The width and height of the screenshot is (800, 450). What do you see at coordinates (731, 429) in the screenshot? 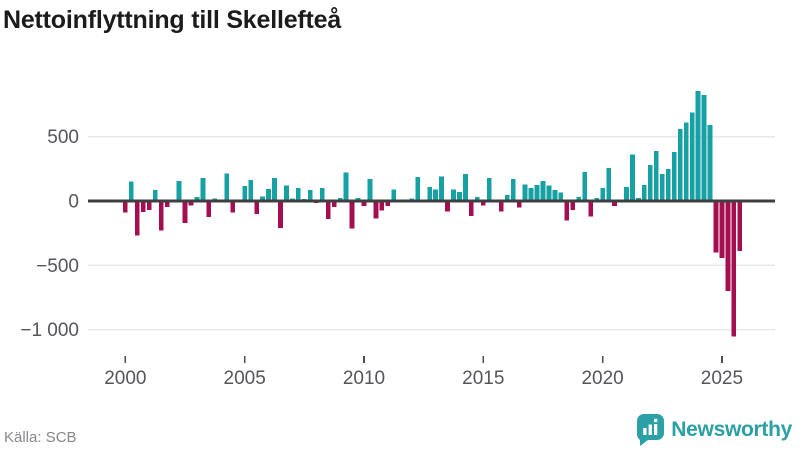
I see `newsworthy-wordmark: Newsworthy` at bounding box center [731, 429].